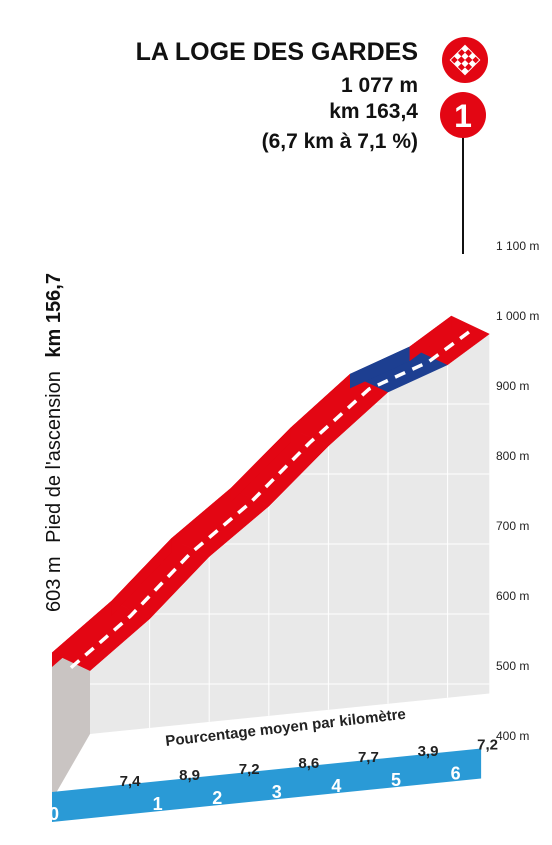  What do you see at coordinates (373, 111) in the screenshot?
I see `summit-km: km 163,4` at bounding box center [373, 111].